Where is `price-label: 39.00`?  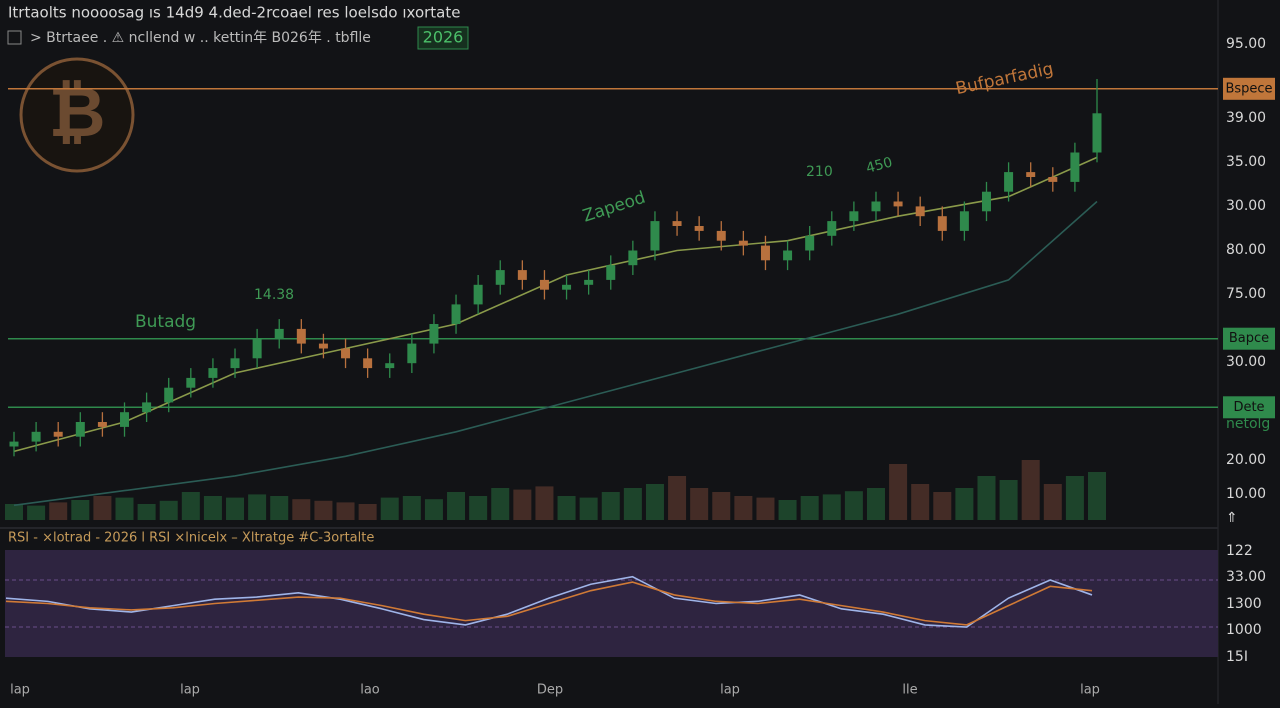 price-label: 39.00 is located at coordinates (1246, 118).